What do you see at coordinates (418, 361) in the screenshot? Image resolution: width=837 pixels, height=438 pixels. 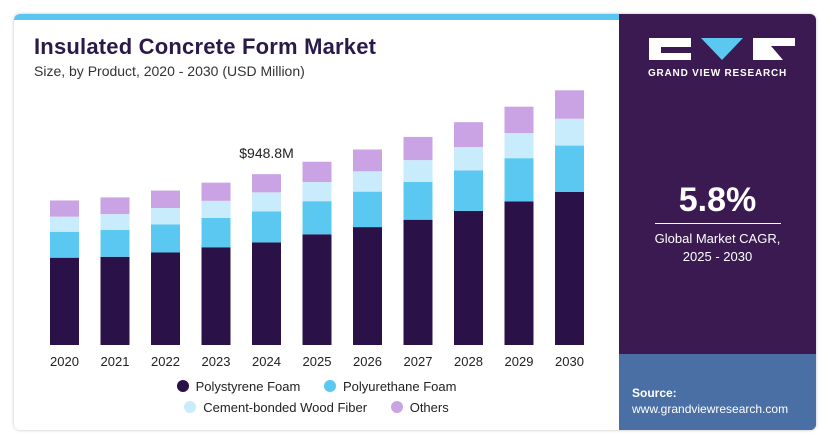 I see `x-tick-label-2027: 2027` at bounding box center [418, 361].